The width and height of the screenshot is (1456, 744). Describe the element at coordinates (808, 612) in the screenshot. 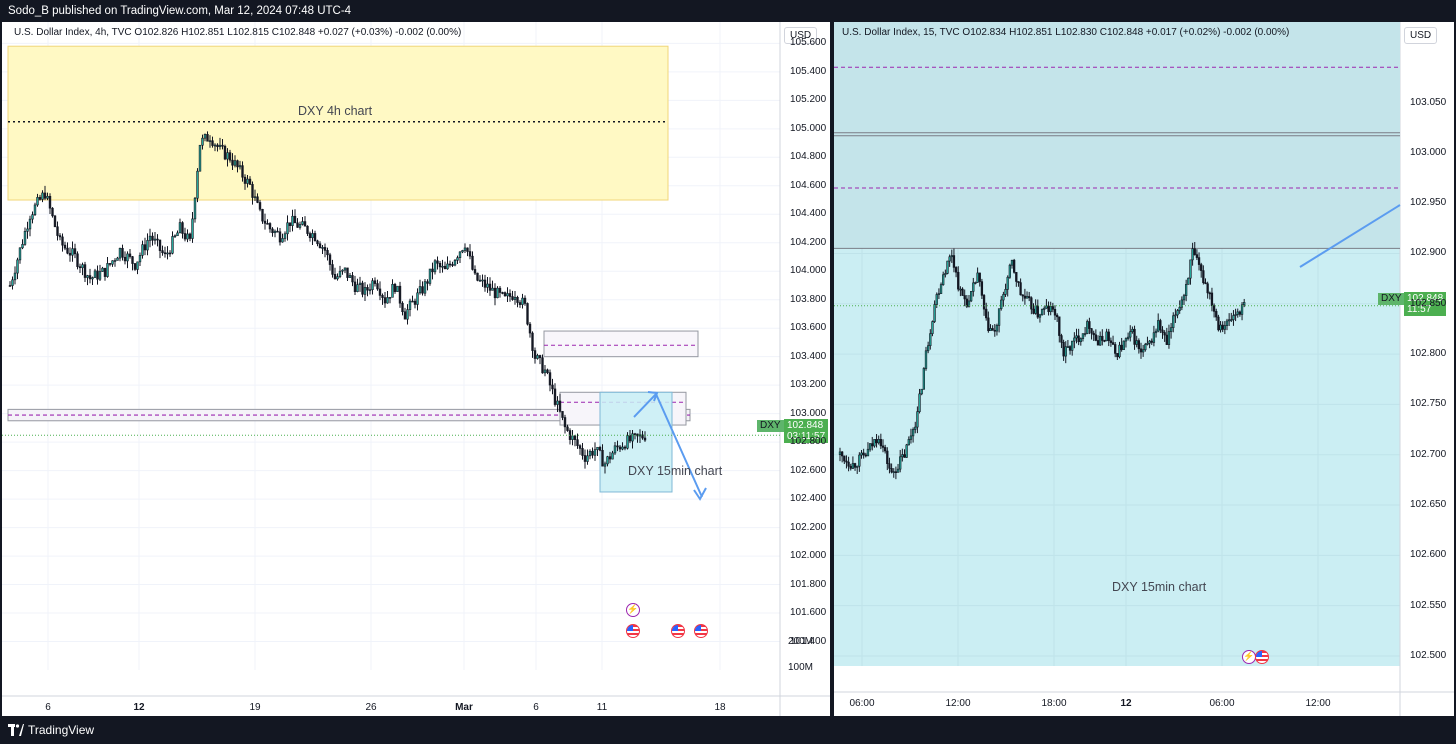

I see `y-tick-label: 101.600` at that location.